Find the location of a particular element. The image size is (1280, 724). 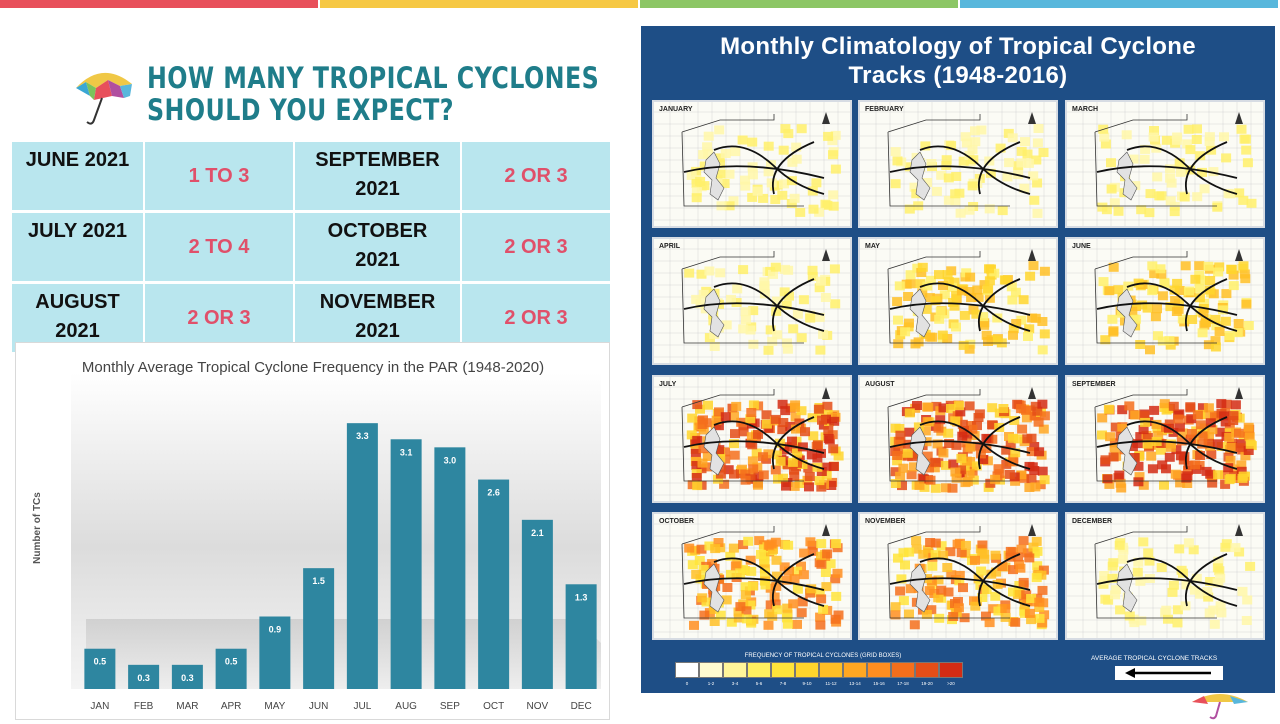

legend-tick-label: 5-6 is located at coordinates (759, 683).